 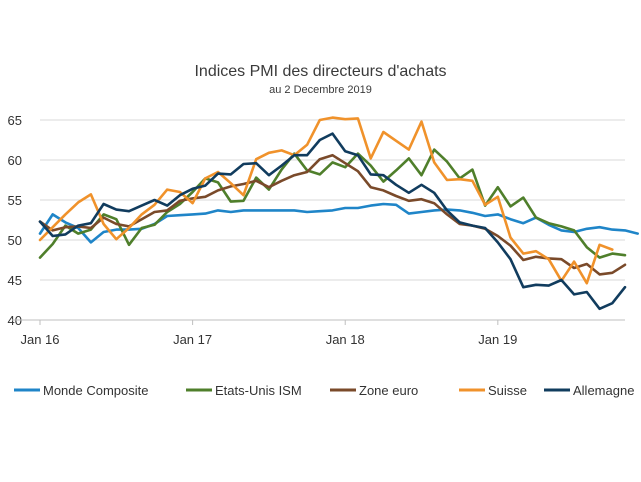 What do you see at coordinates (15, 280) in the screenshot?
I see `y-tick-label: 45` at bounding box center [15, 280].